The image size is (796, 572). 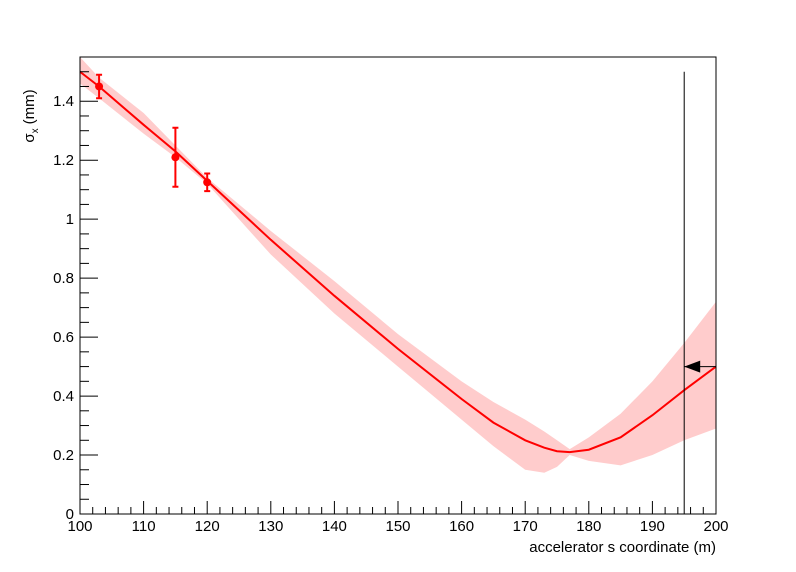 I want to click on y-tick-label: 0.6, so click(x=63, y=337).